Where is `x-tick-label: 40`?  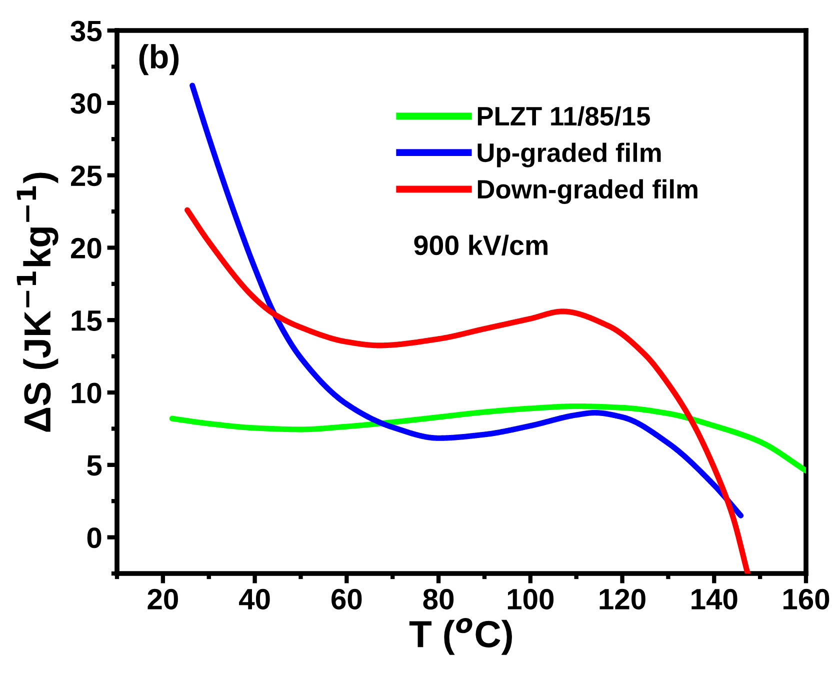 x-tick-label: 40 is located at coordinates (254, 599).